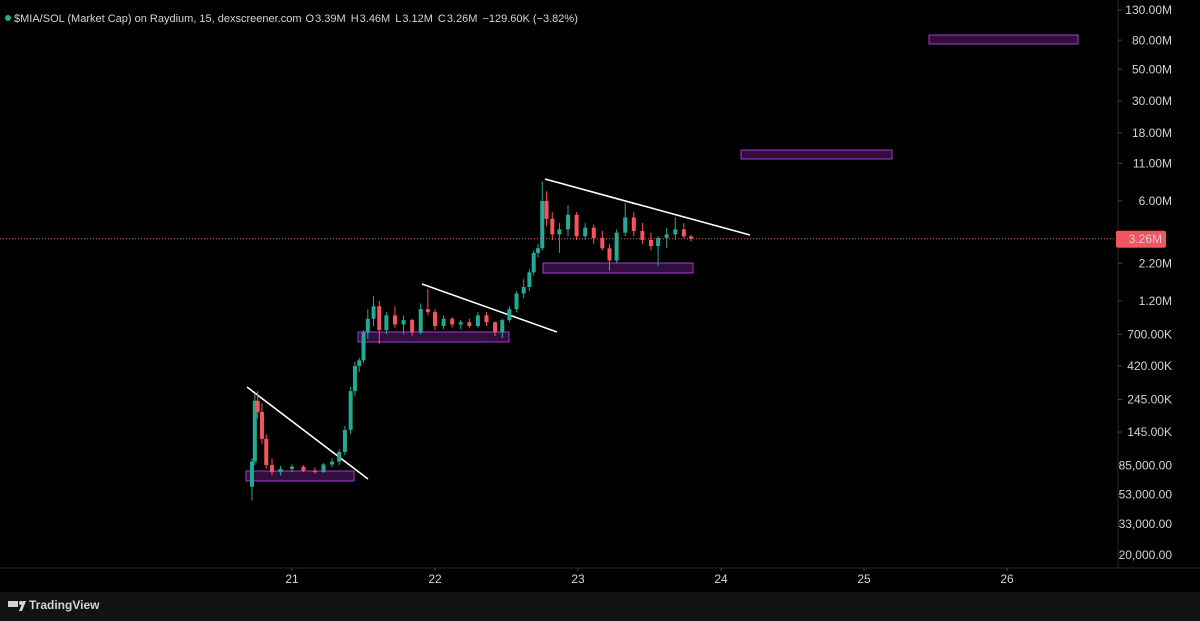  Describe the element at coordinates (462, 19) in the screenshot. I see `legend-value: 3.26M` at that location.